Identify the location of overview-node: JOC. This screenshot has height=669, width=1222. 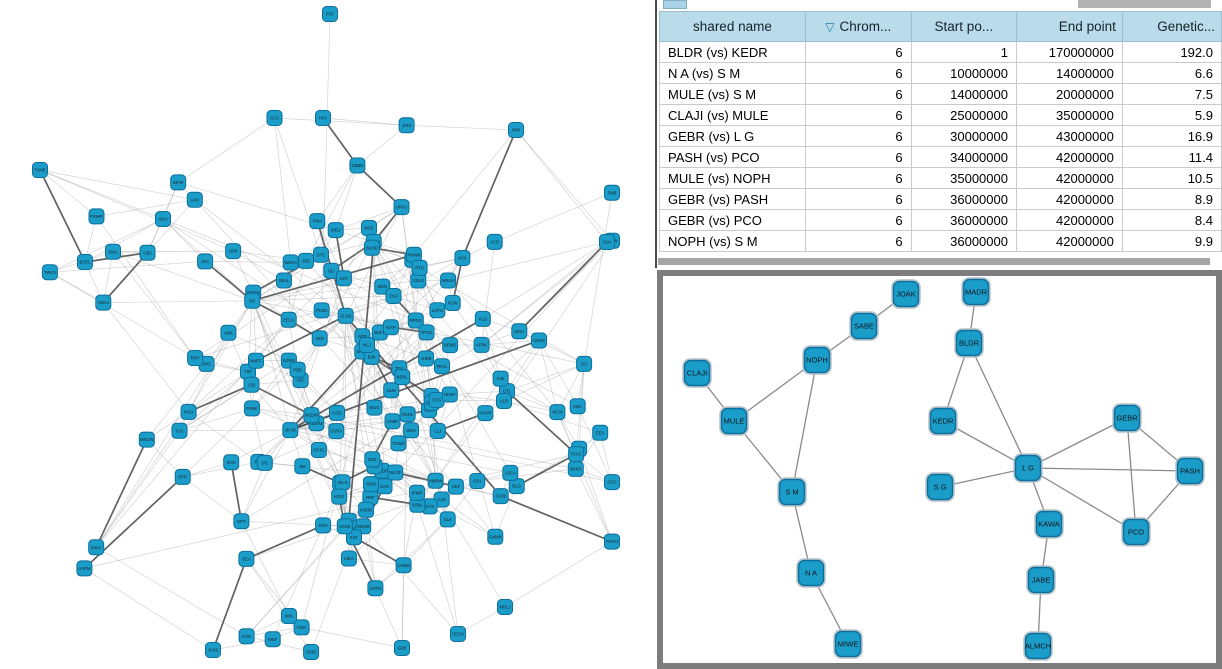
(205, 261).